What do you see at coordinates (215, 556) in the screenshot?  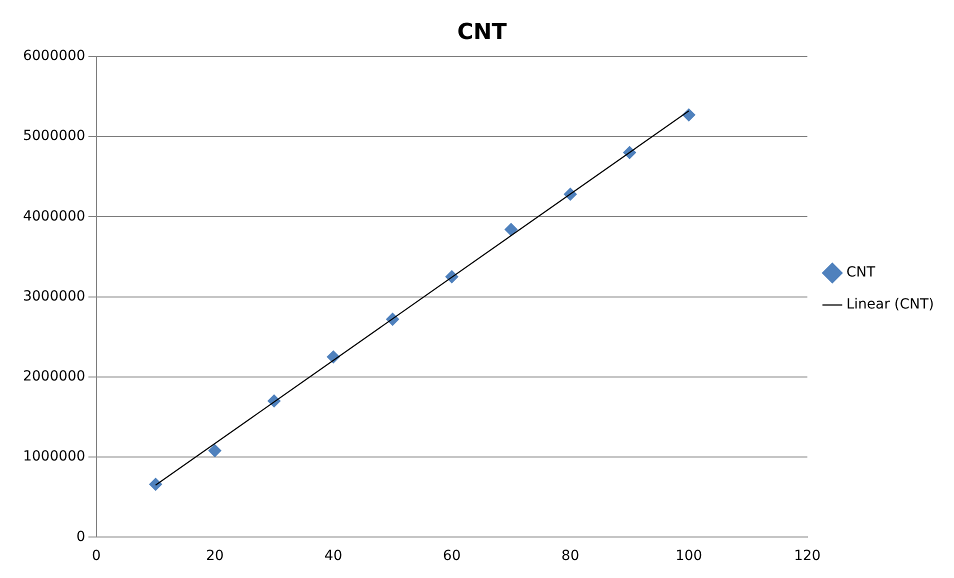 I see `x-tick-label: 20` at bounding box center [215, 556].